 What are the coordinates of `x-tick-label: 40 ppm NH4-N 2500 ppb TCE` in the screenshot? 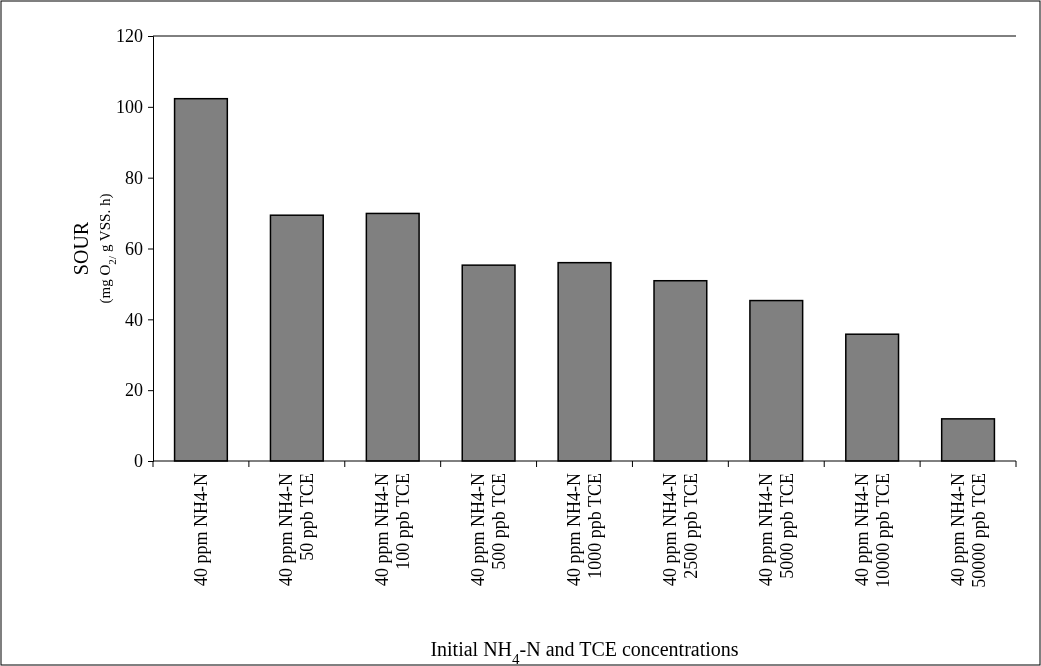 It's located at (680, 529).